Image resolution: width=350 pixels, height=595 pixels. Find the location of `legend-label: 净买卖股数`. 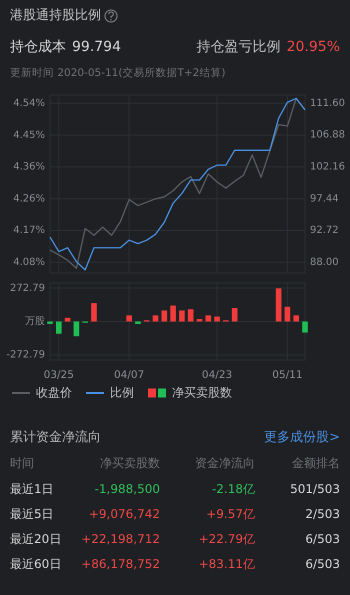

legend-label: 净买卖股数 is located at coordinates (202, 392).